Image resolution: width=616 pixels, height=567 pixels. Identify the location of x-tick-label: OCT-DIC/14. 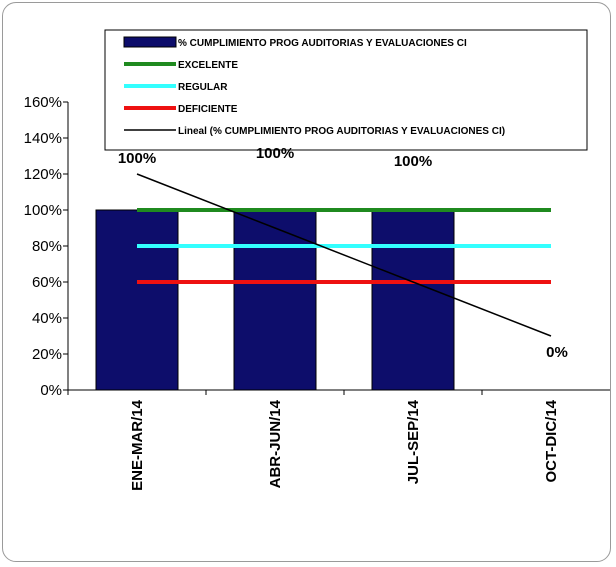
(551, 440).